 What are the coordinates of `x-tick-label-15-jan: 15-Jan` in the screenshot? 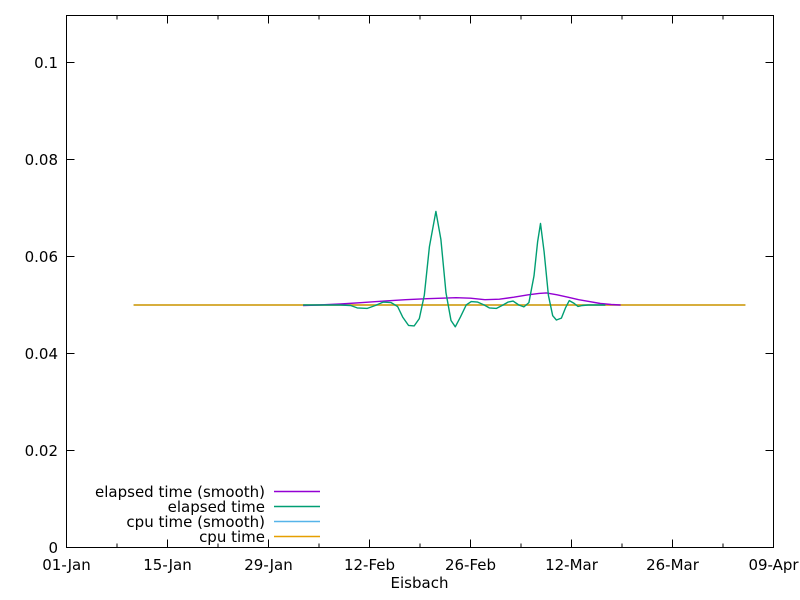 It's located at (167, 565).